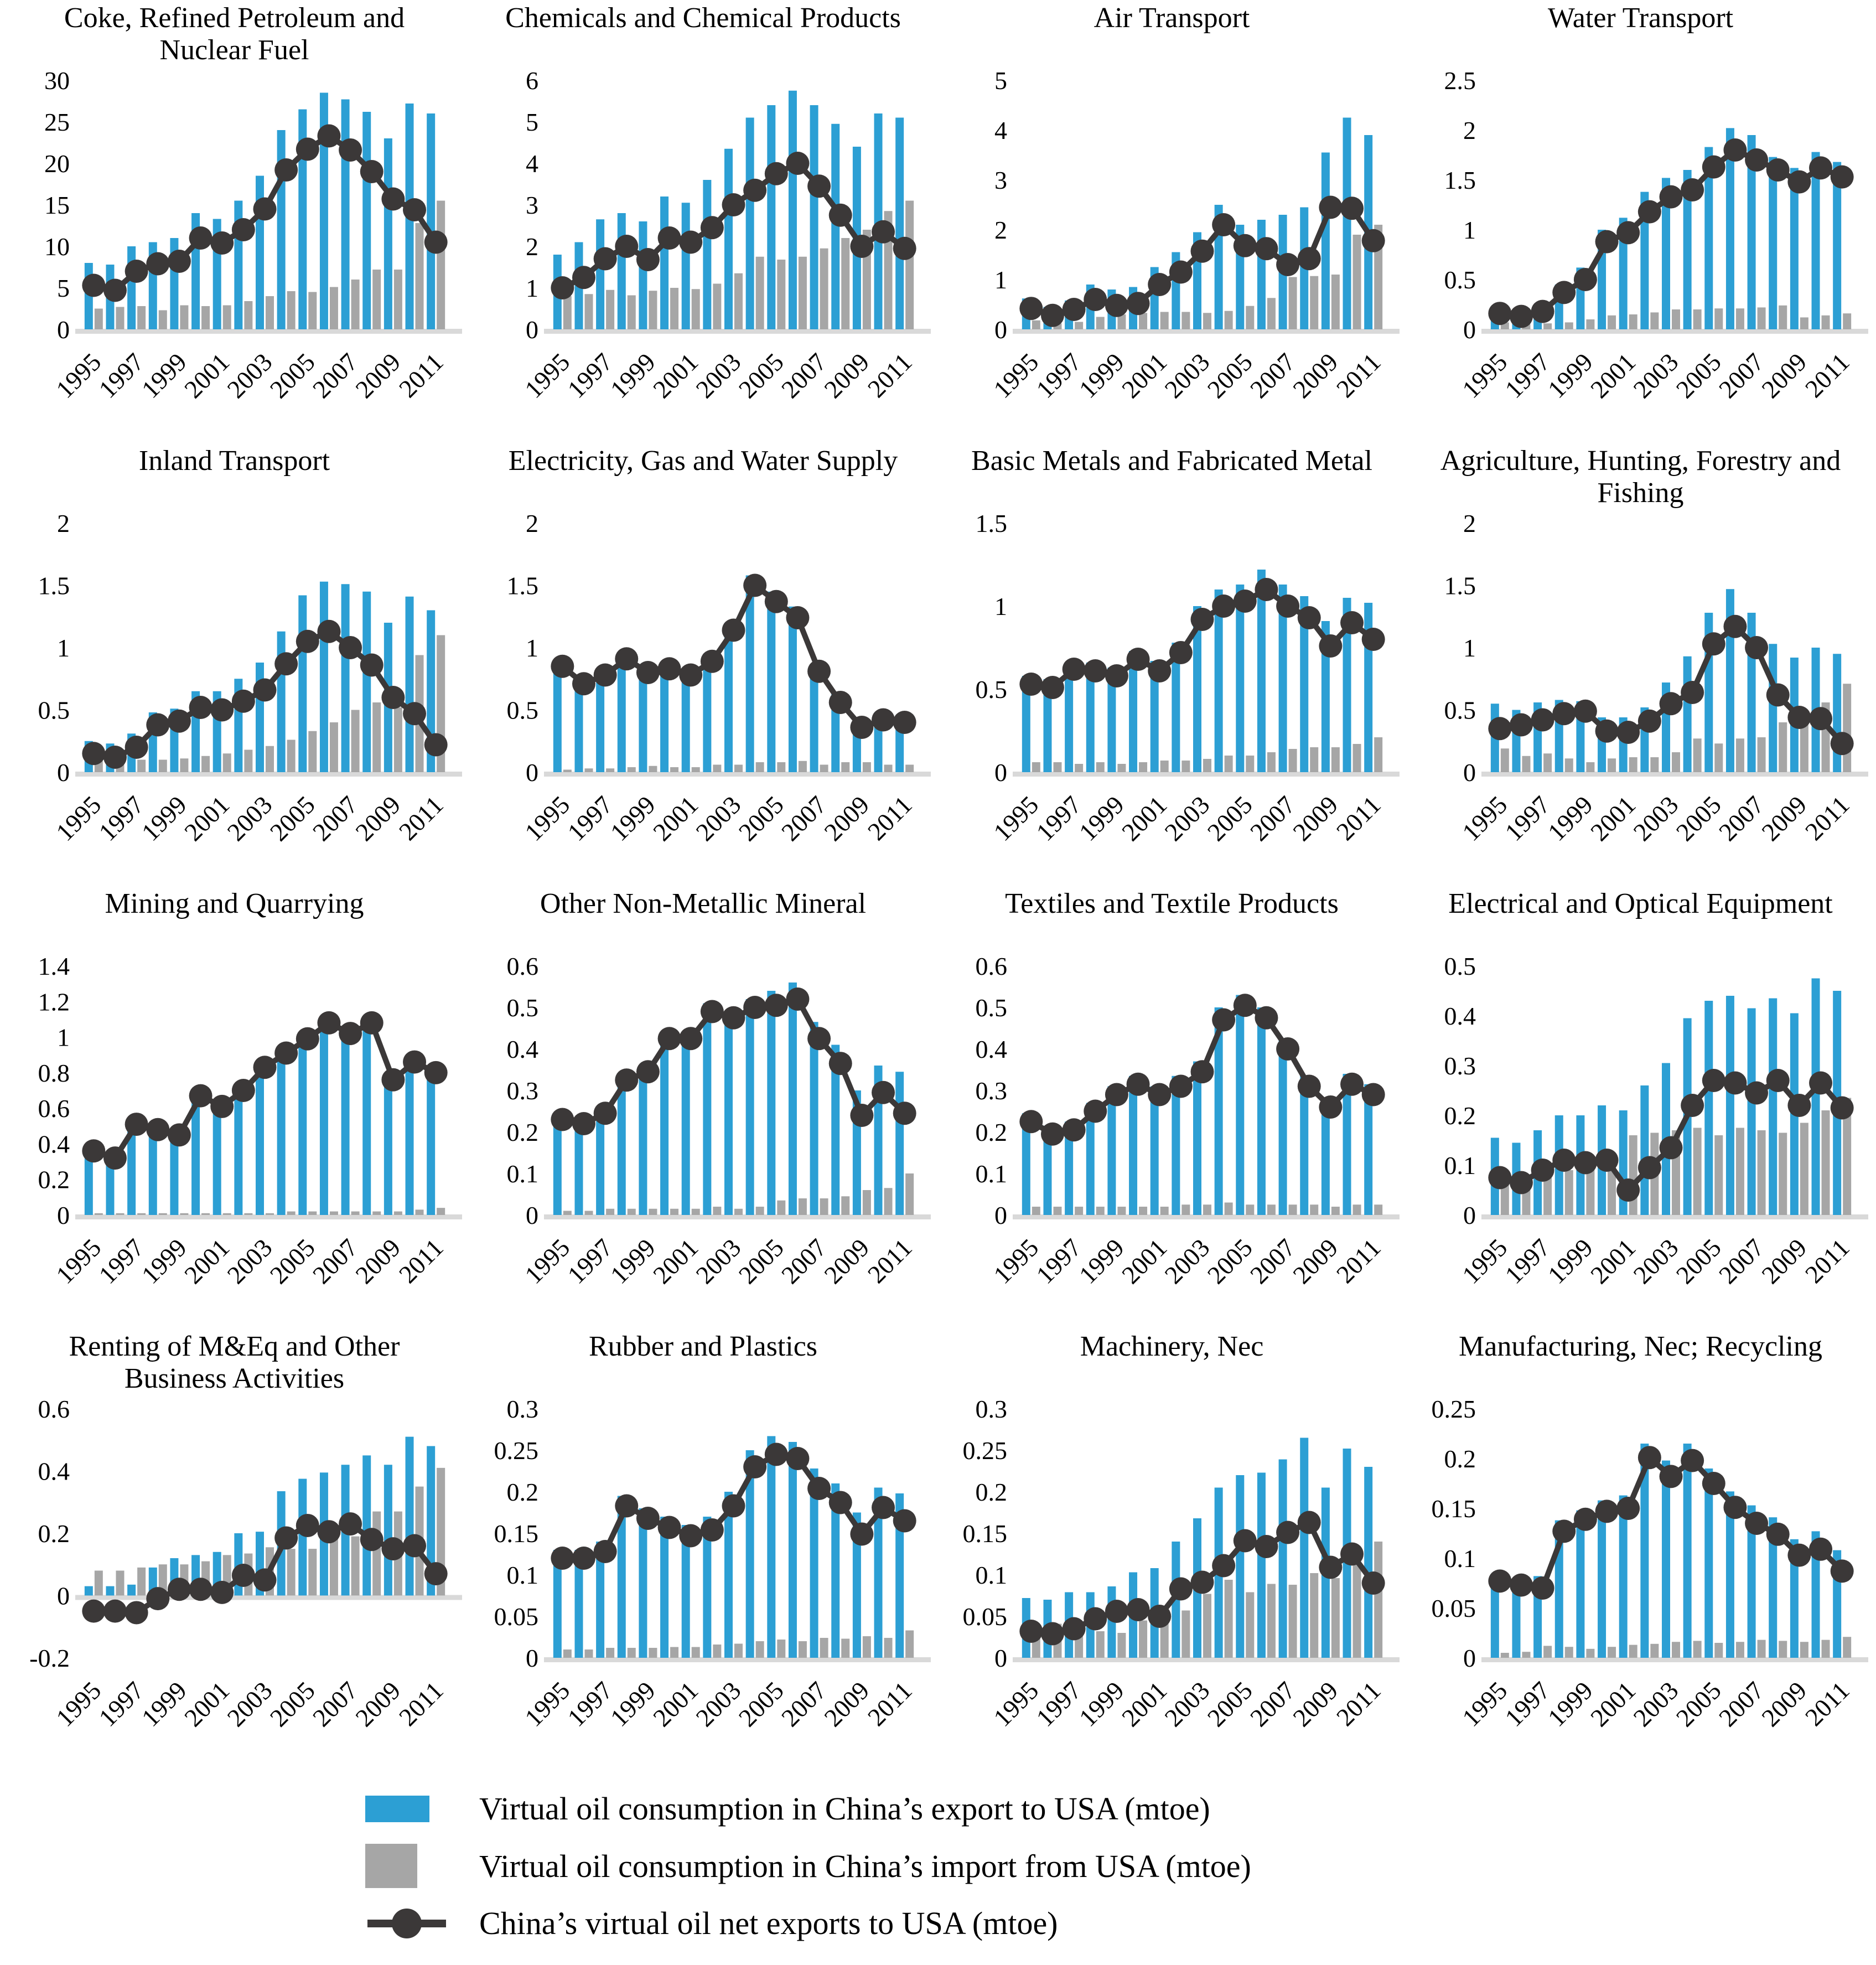 The width and height of the screenshot is (1876, 1965). What do you see at coordinates (523, 1575) in the screenshot?
I see `y-tick-label: 0.1` at bounding box center [523, 1575].